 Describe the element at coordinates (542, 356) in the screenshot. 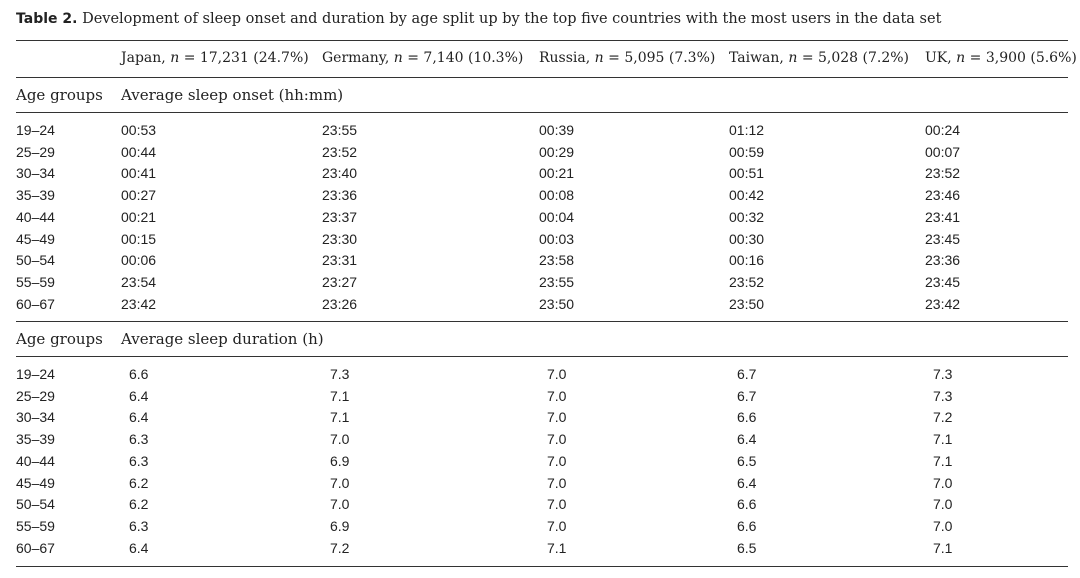

I see `duration-section-rule` at that location.